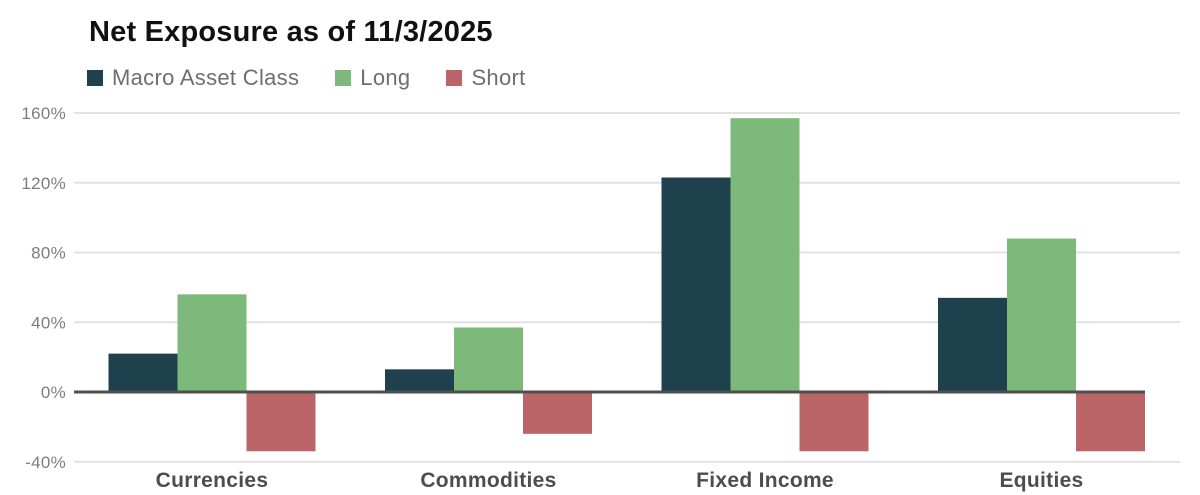 The height and width of the screenshot is (495, 1200). I want to click on legend-swatch-long, so click(343, 78).